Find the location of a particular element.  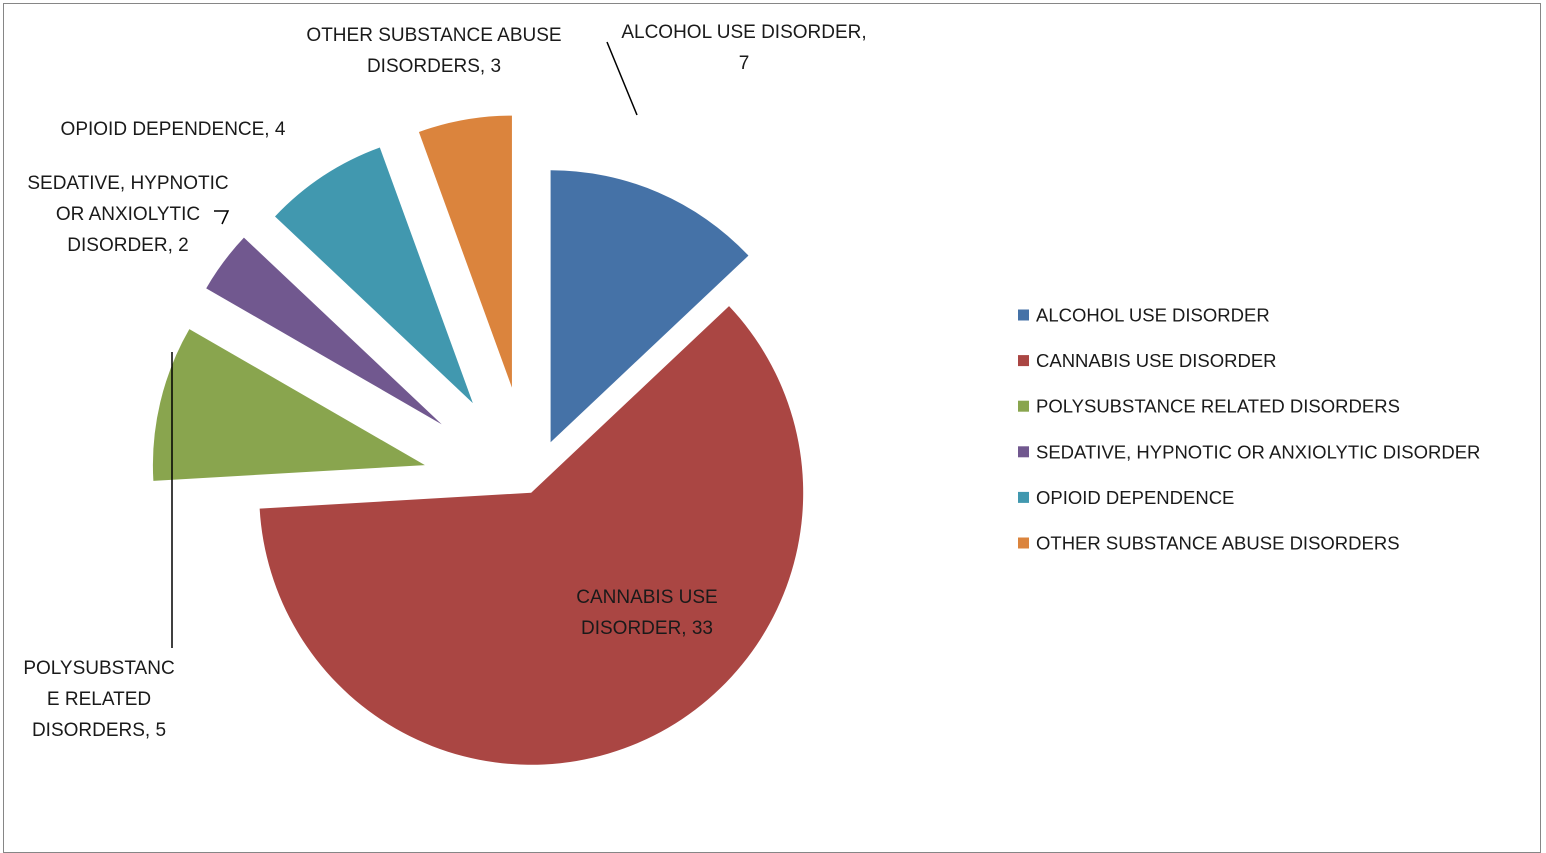

data-label-alcohol-use-disorder: ALCOHOL USE DISORDER, 7 is located at coordinates (743, 48).